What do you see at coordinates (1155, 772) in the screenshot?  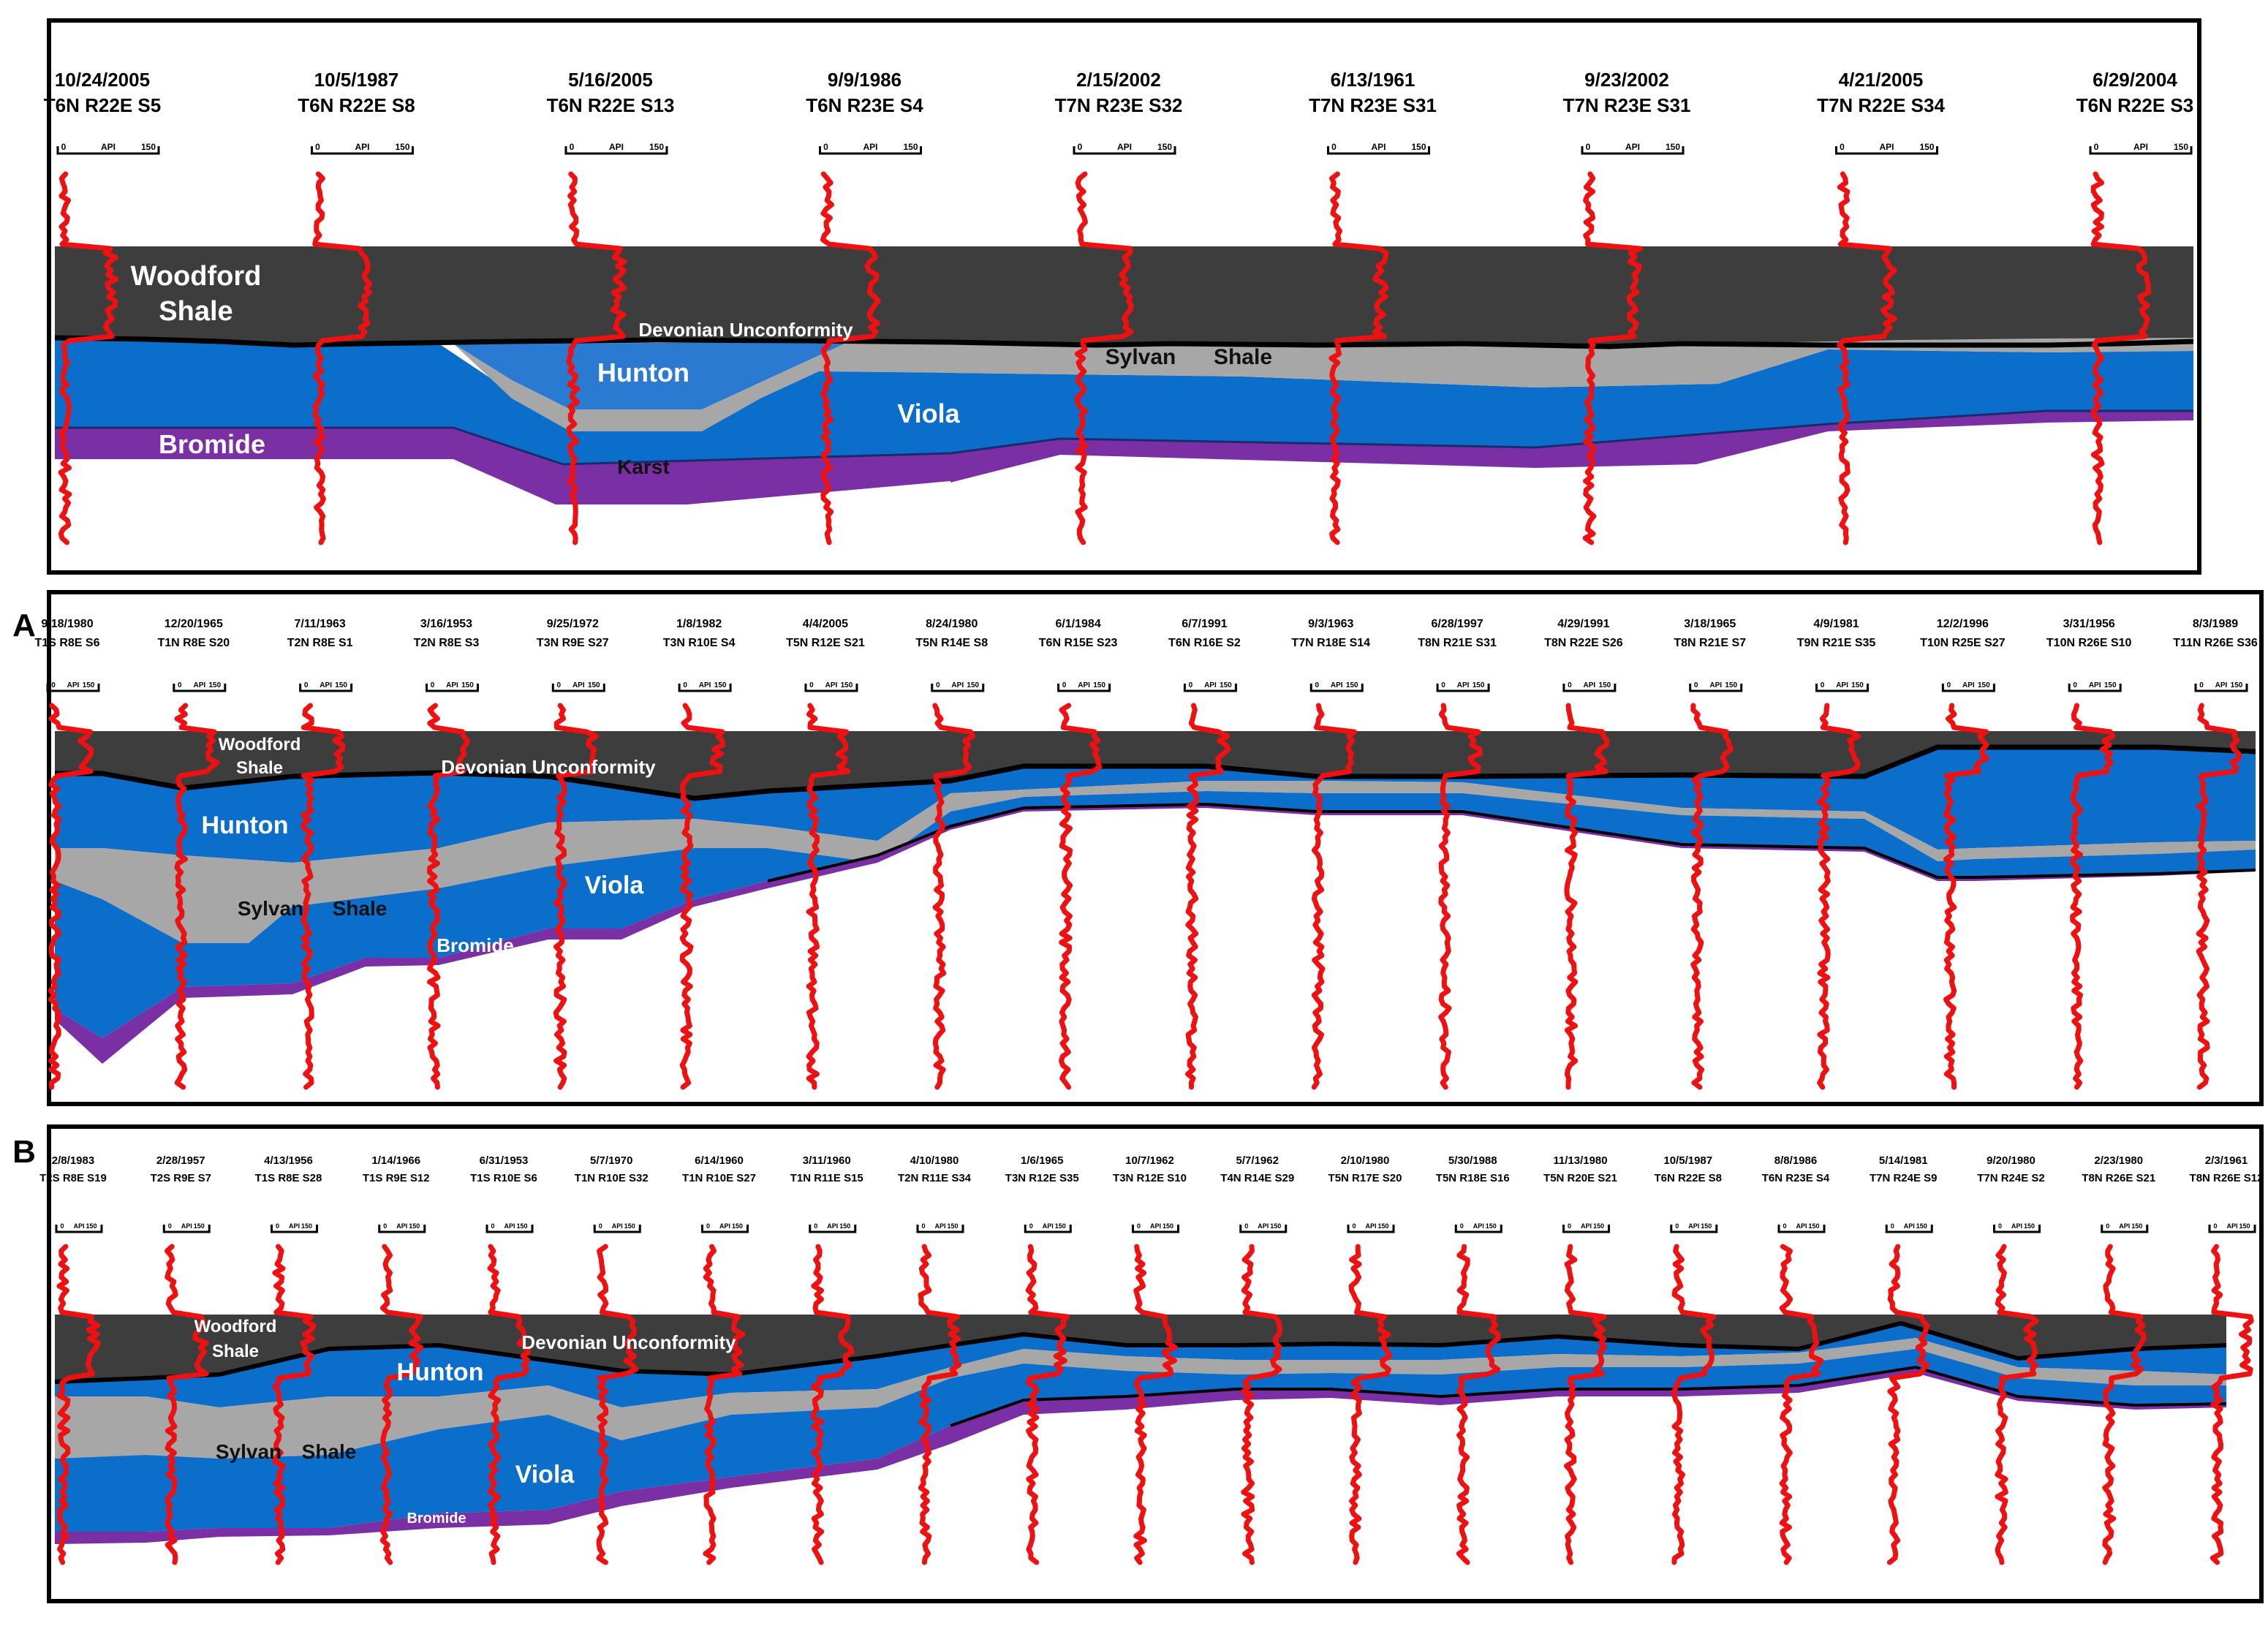 I see `devonian-unconformity-line` at bounding box center [1155, 772].